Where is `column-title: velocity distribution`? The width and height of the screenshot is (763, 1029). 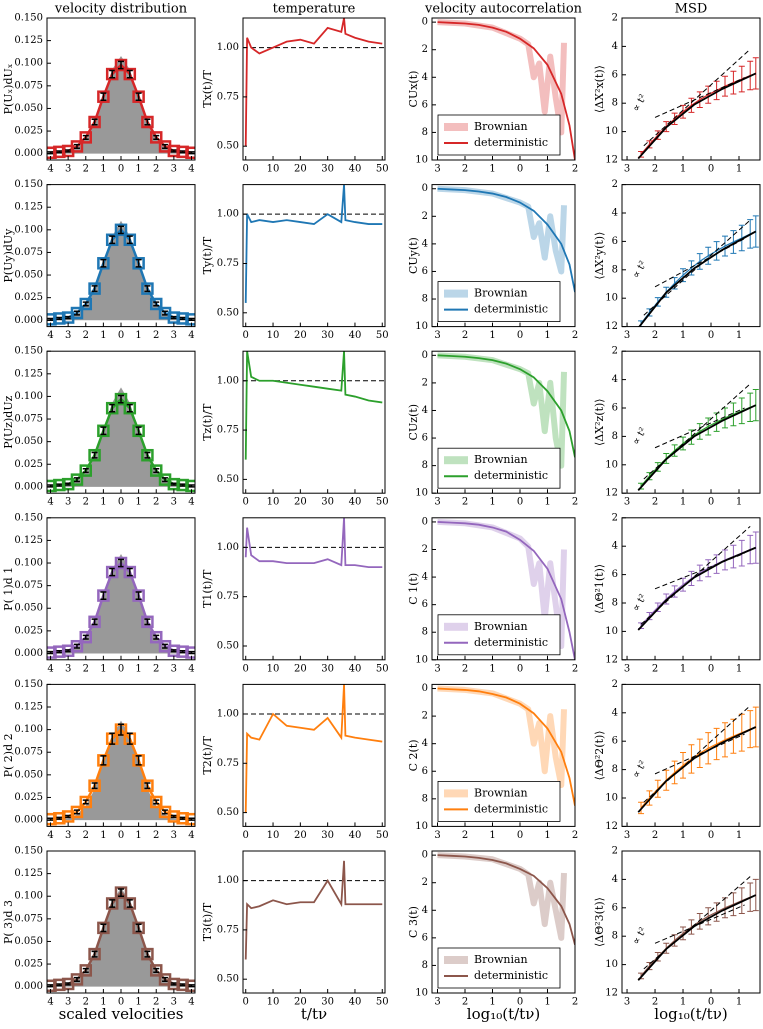 column-title: velocity distribution is located at coordinates (121, 9).